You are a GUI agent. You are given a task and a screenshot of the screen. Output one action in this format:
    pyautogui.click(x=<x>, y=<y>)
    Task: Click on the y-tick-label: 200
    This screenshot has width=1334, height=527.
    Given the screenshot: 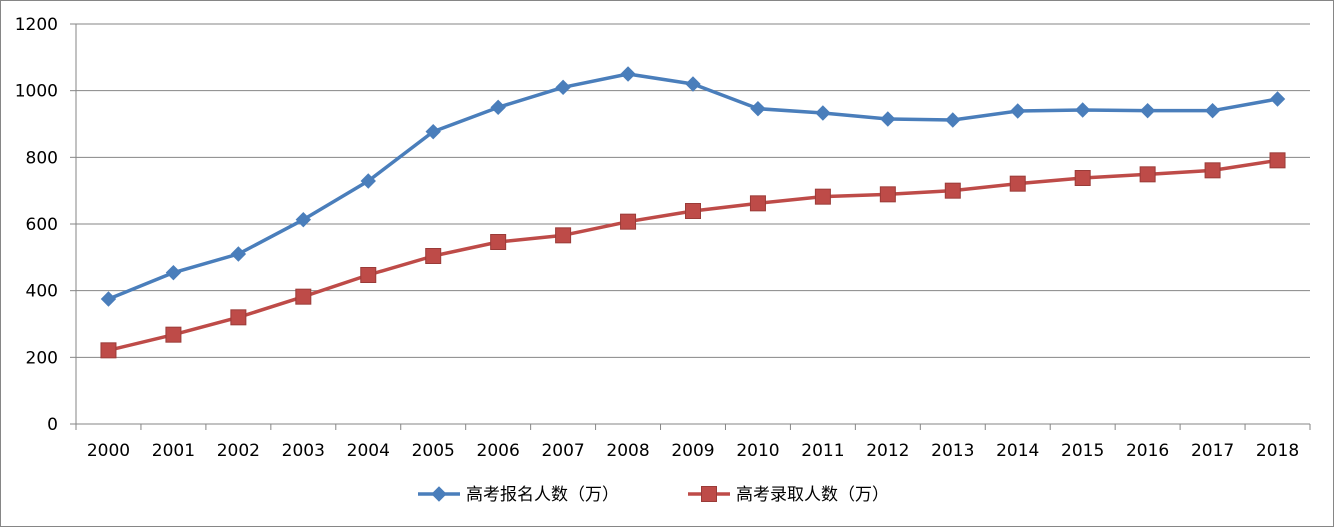 What is the action you would take?
    pyautogui.click(x=42, y=358)
    